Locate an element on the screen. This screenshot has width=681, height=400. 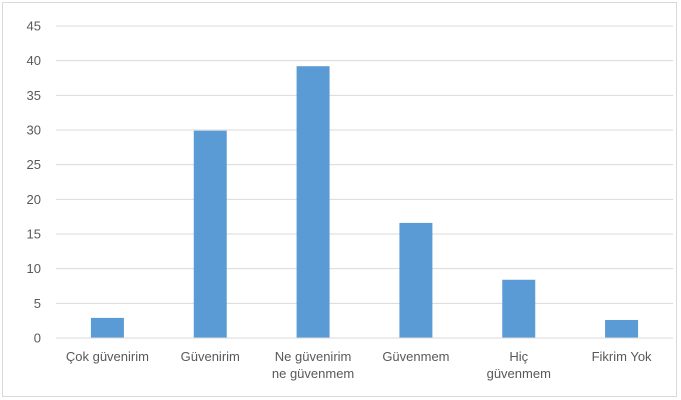
x-category-label: Hiç güvenmem is located at coordinates (519, 365).